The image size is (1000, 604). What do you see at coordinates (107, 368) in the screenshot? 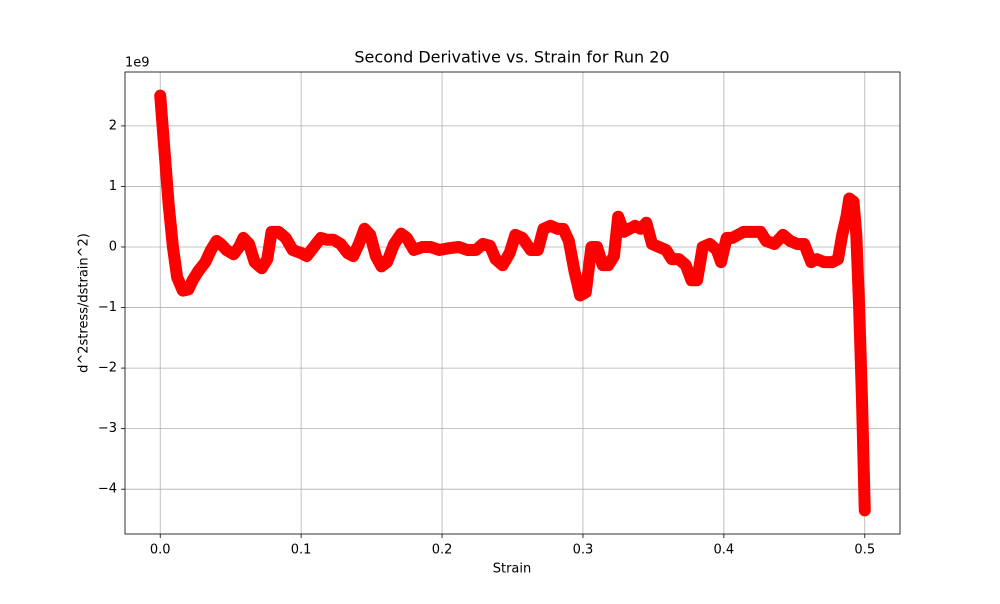
I see `y-tick-label: −2` at bounding box center [107, 368].